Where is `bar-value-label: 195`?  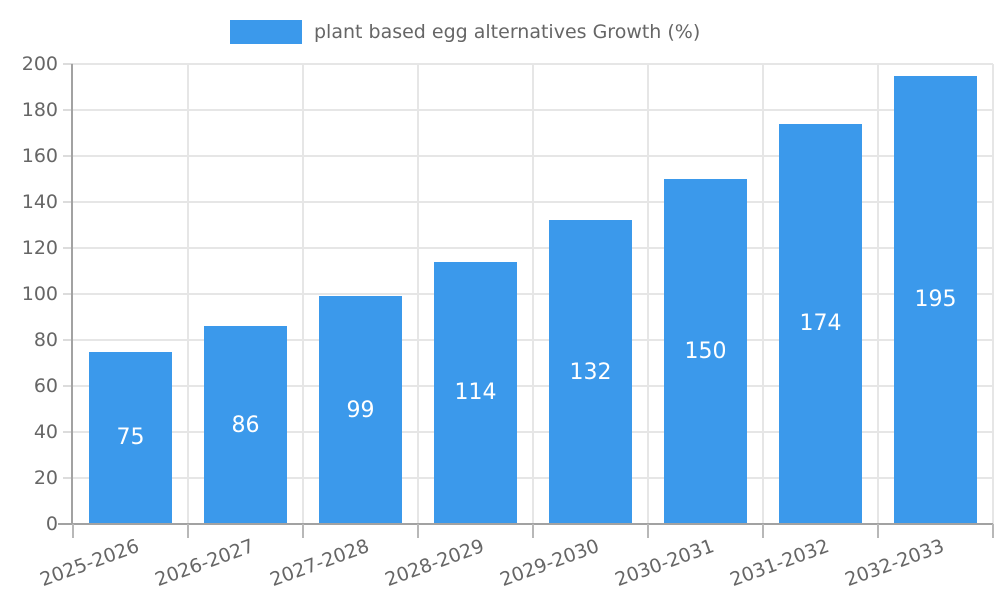 bar-value-label: 195 is located at coordinates (935, 300).